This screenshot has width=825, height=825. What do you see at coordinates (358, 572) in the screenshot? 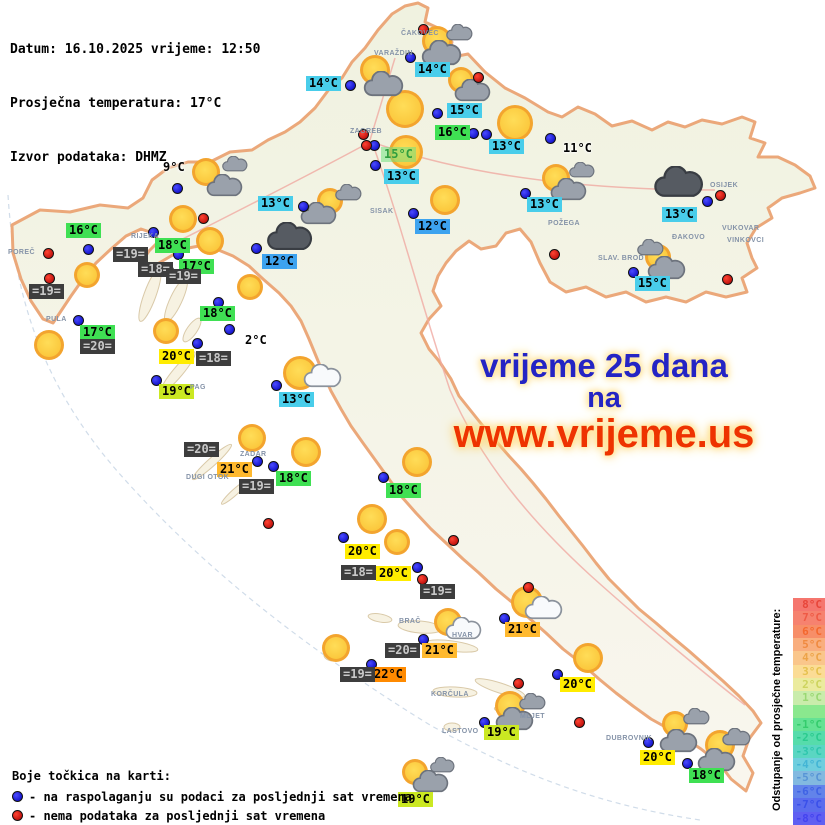
I see `avg-temp-label: =18=` at bounding box center [358, 572].